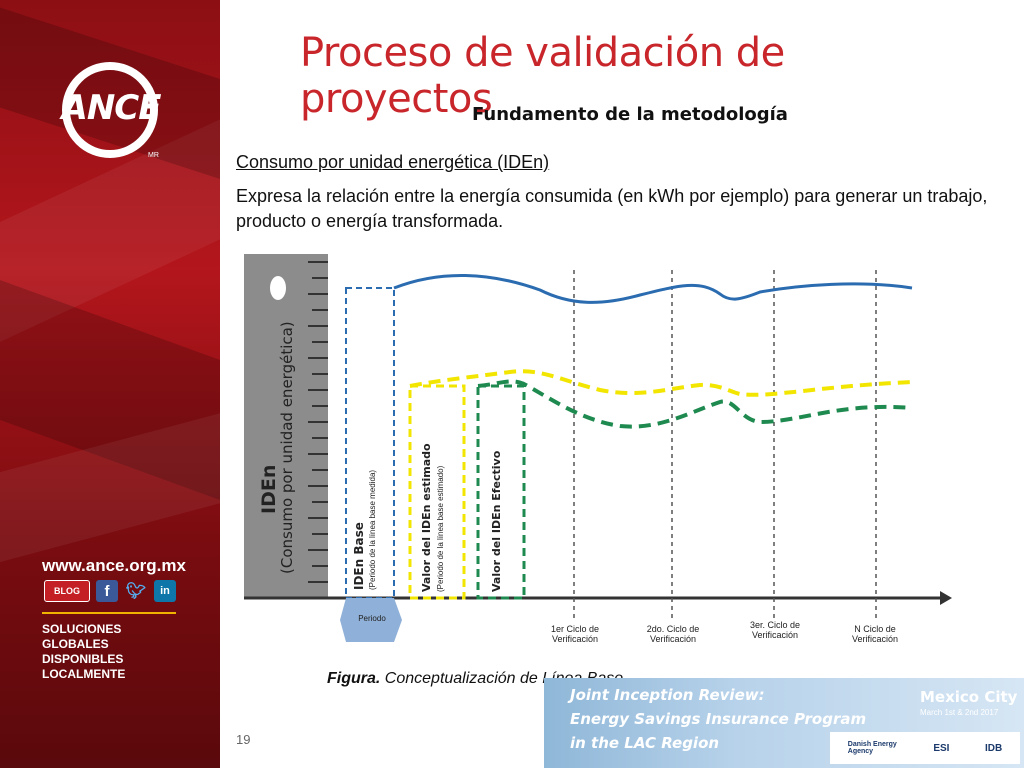 This screenshot has width=1024, height=768. Describe the element at coordinates (354, 678) in the screenshot. I see `caption-label: Figura.` at that location.